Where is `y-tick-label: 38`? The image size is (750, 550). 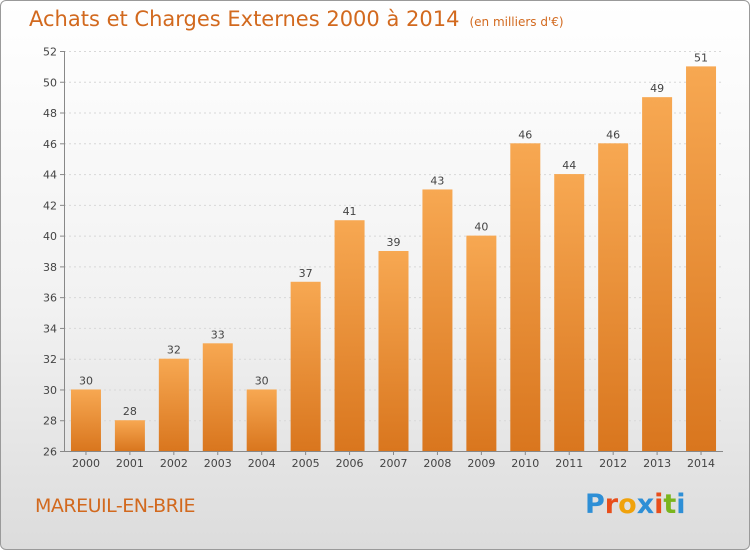
y-tick-label: 38 is located at coordinates (50, 267).